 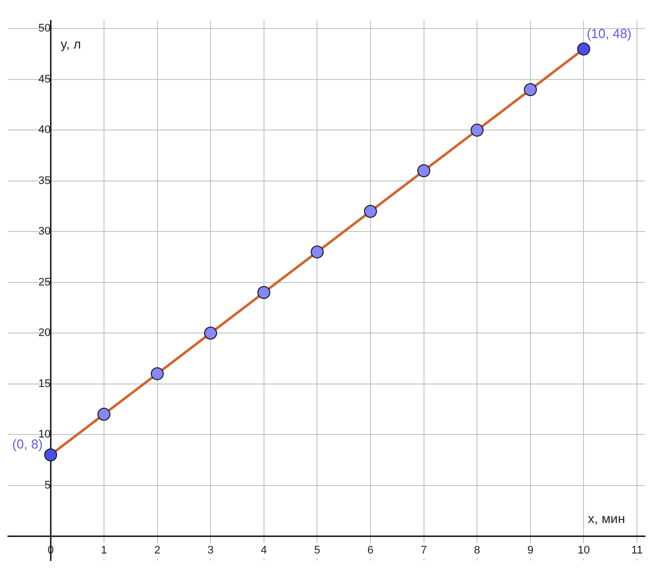 I want to click on y-tick-label: 5, so click(x=47, y=485).